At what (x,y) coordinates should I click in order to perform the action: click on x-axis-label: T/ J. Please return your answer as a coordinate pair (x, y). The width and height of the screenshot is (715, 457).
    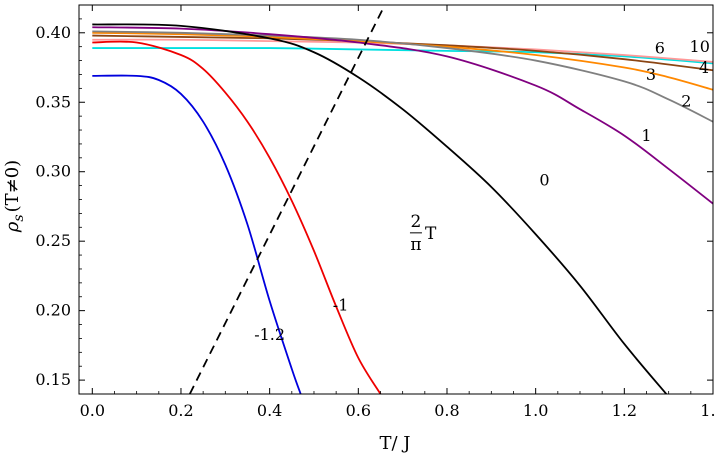
    Looking at the image, I should click on (394, 443).